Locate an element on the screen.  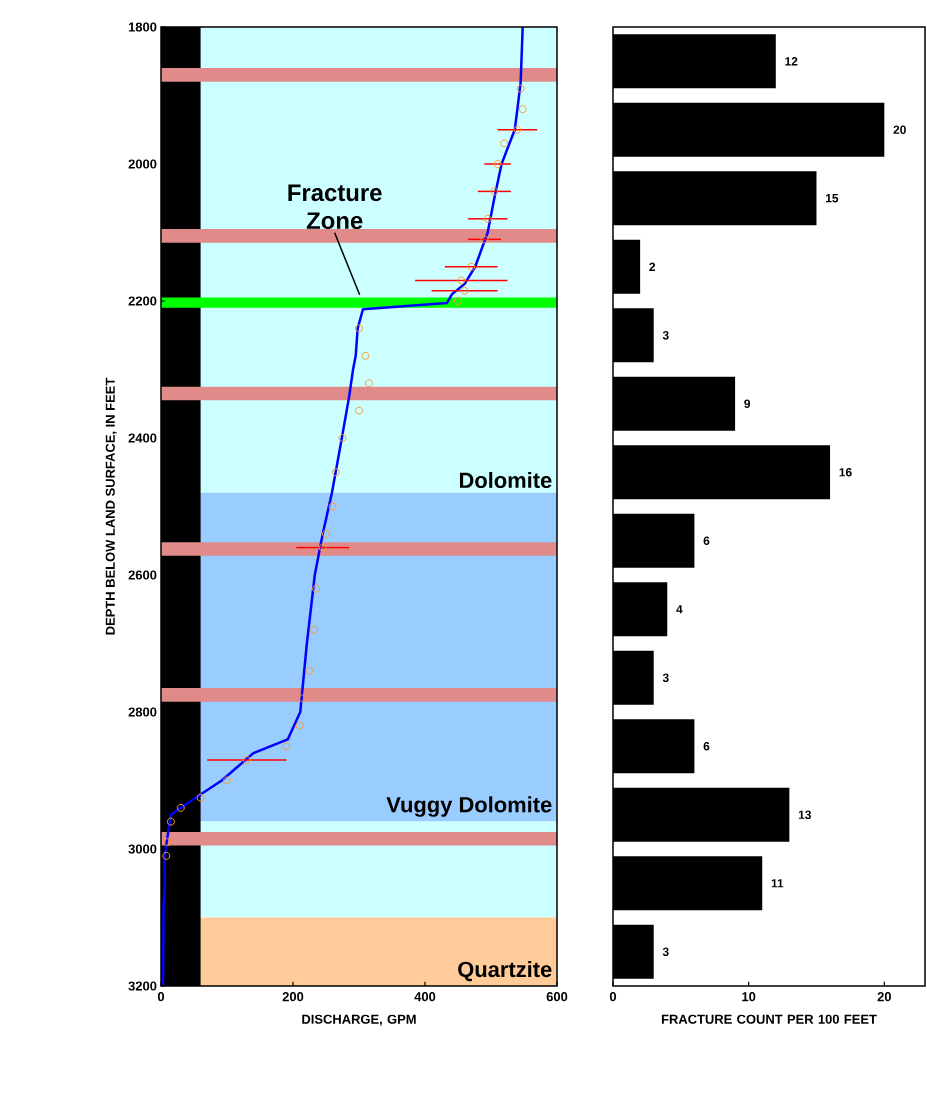
data-label: 2 is located at coordinates (652, 266).